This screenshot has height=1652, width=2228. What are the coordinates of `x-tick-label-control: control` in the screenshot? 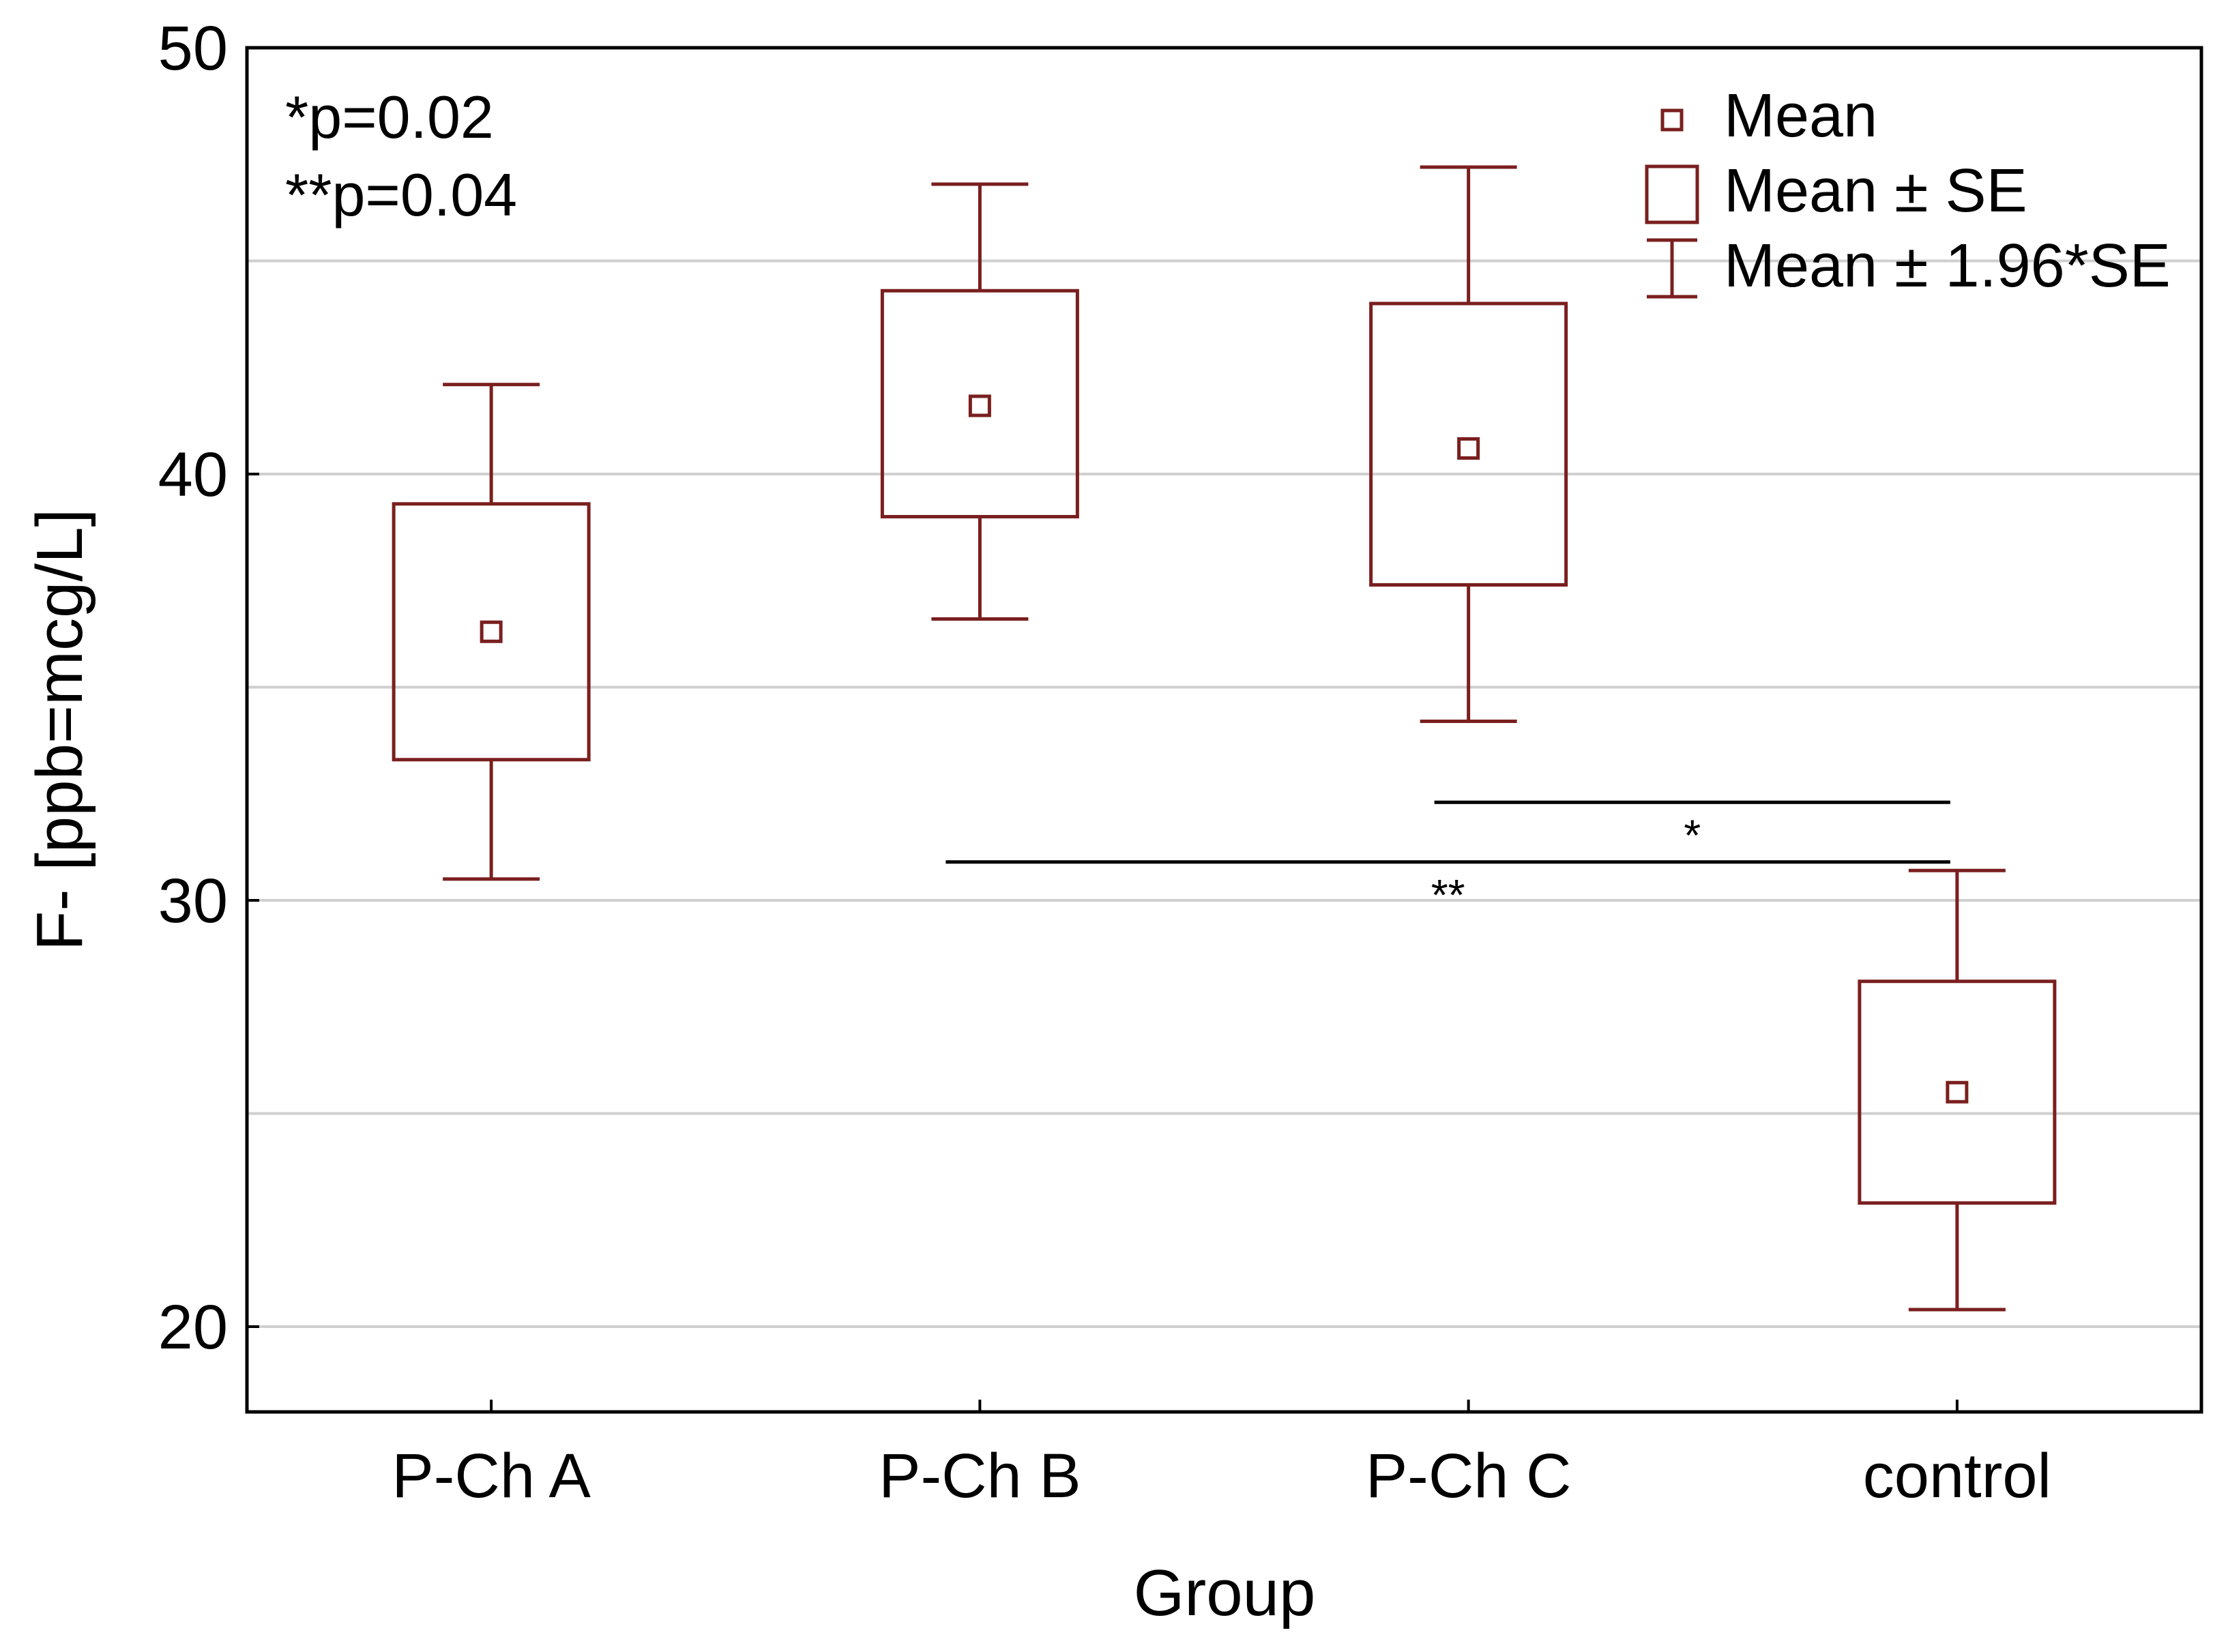 It's located at (1957, 1476).